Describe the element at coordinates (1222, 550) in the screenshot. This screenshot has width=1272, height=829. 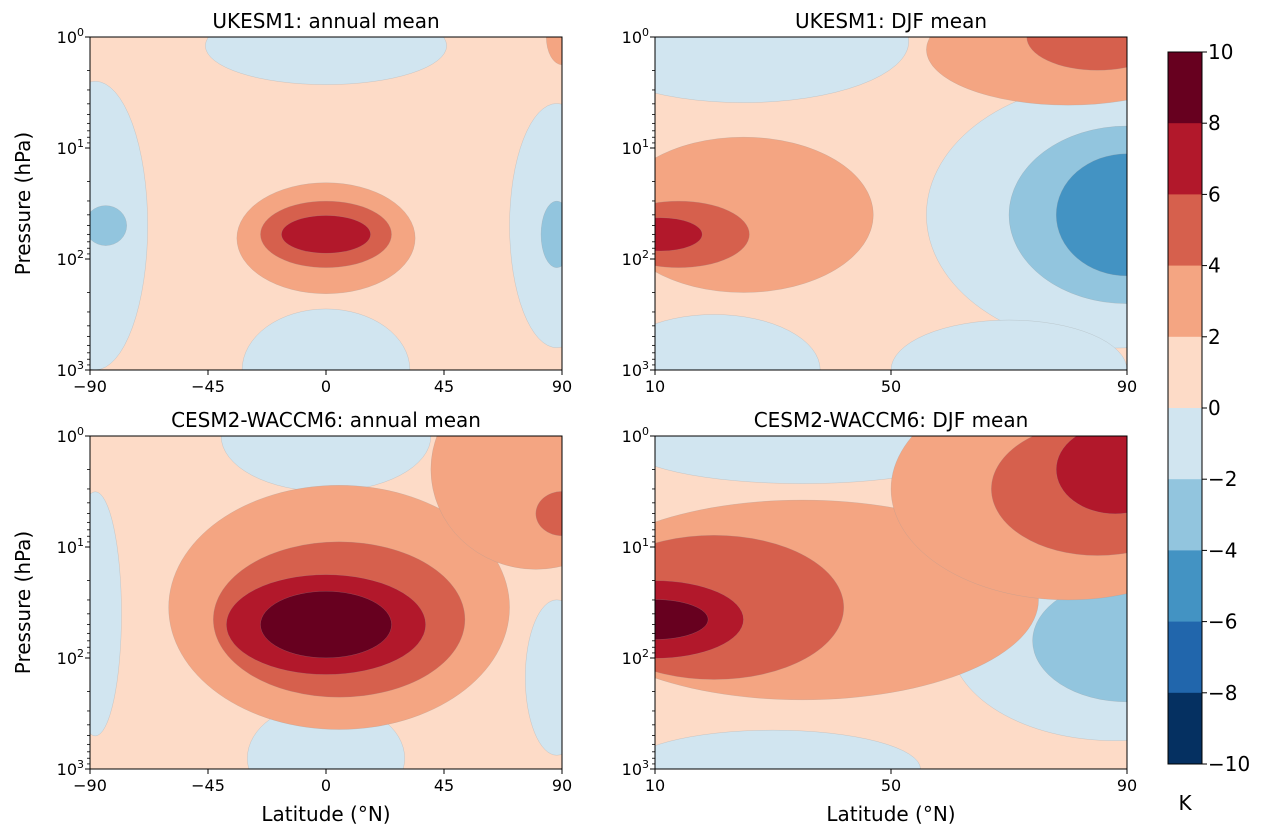
I see `colorbar-tick-label: −4` at that location.